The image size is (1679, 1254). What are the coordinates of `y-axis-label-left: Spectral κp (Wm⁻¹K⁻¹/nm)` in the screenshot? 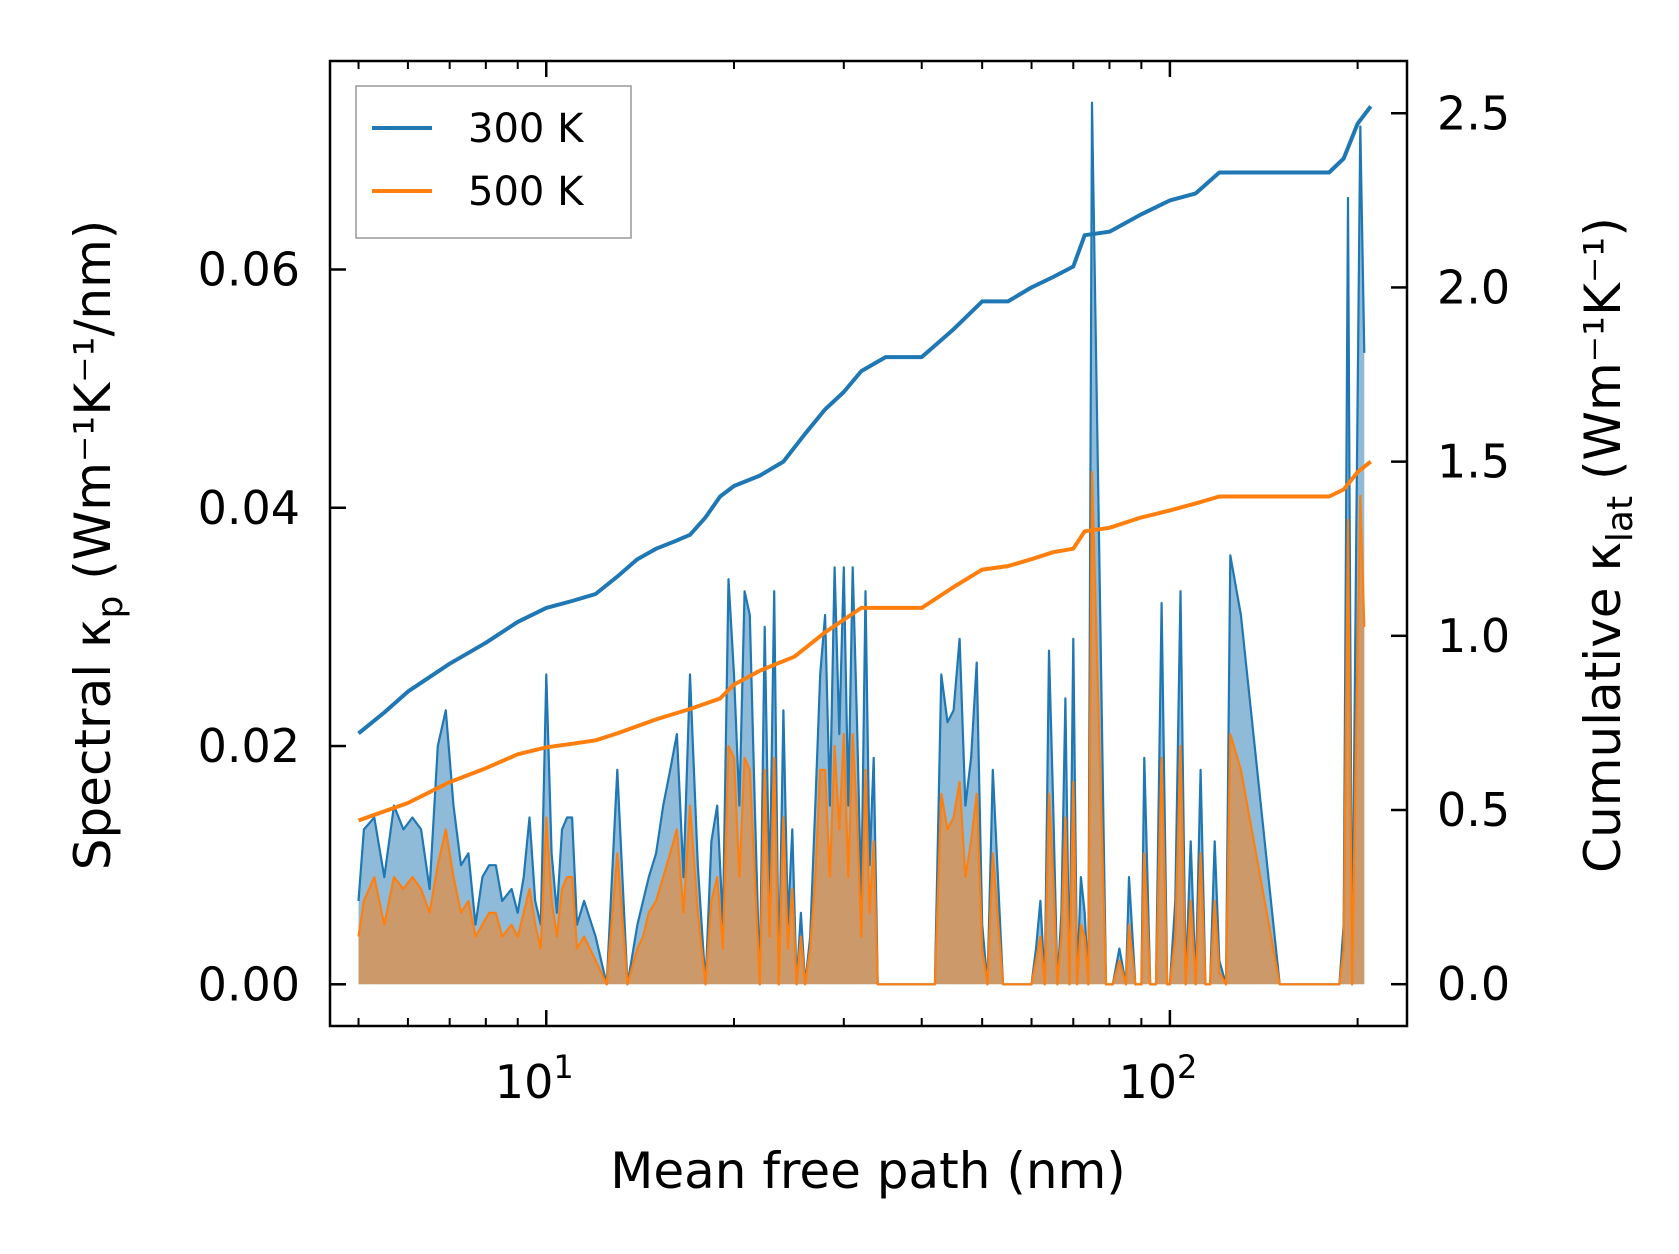 It's located at (97, 545).